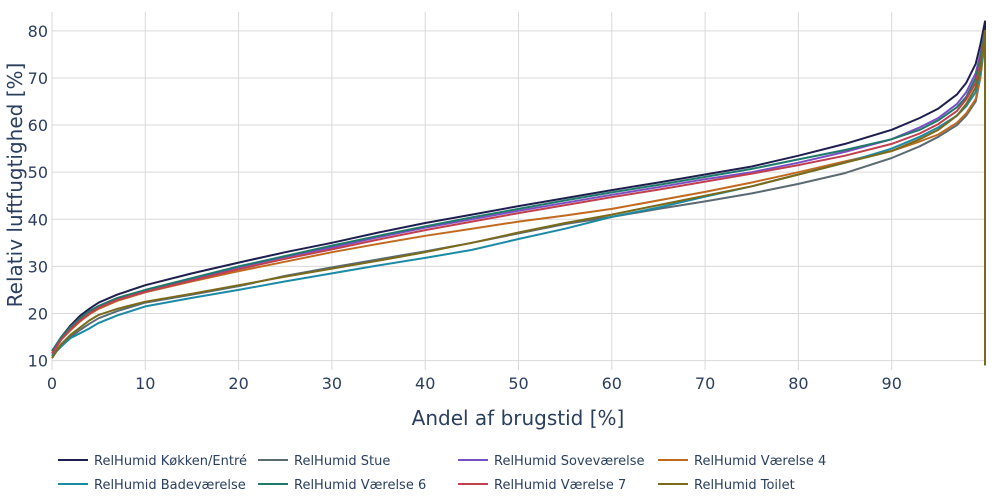 This screenshot has width=1000, height=500. Describe the element at coordinates (170, 461) in the screenshot. I see `legend-label: RelHumid Køkken/Entré` at that location.